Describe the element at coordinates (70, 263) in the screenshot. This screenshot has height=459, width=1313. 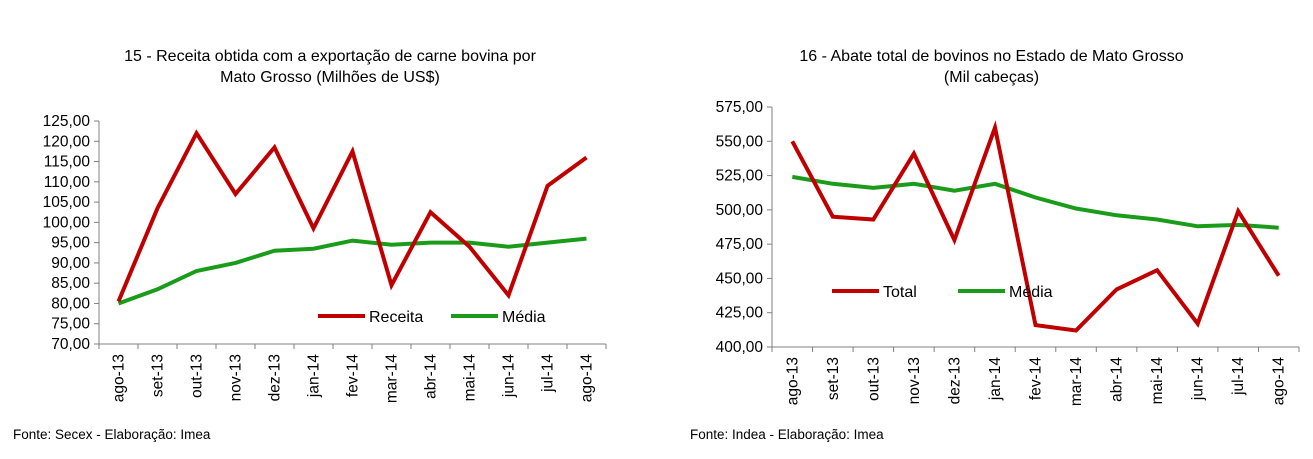
I see `y-tick-label: 90,00` at that location.